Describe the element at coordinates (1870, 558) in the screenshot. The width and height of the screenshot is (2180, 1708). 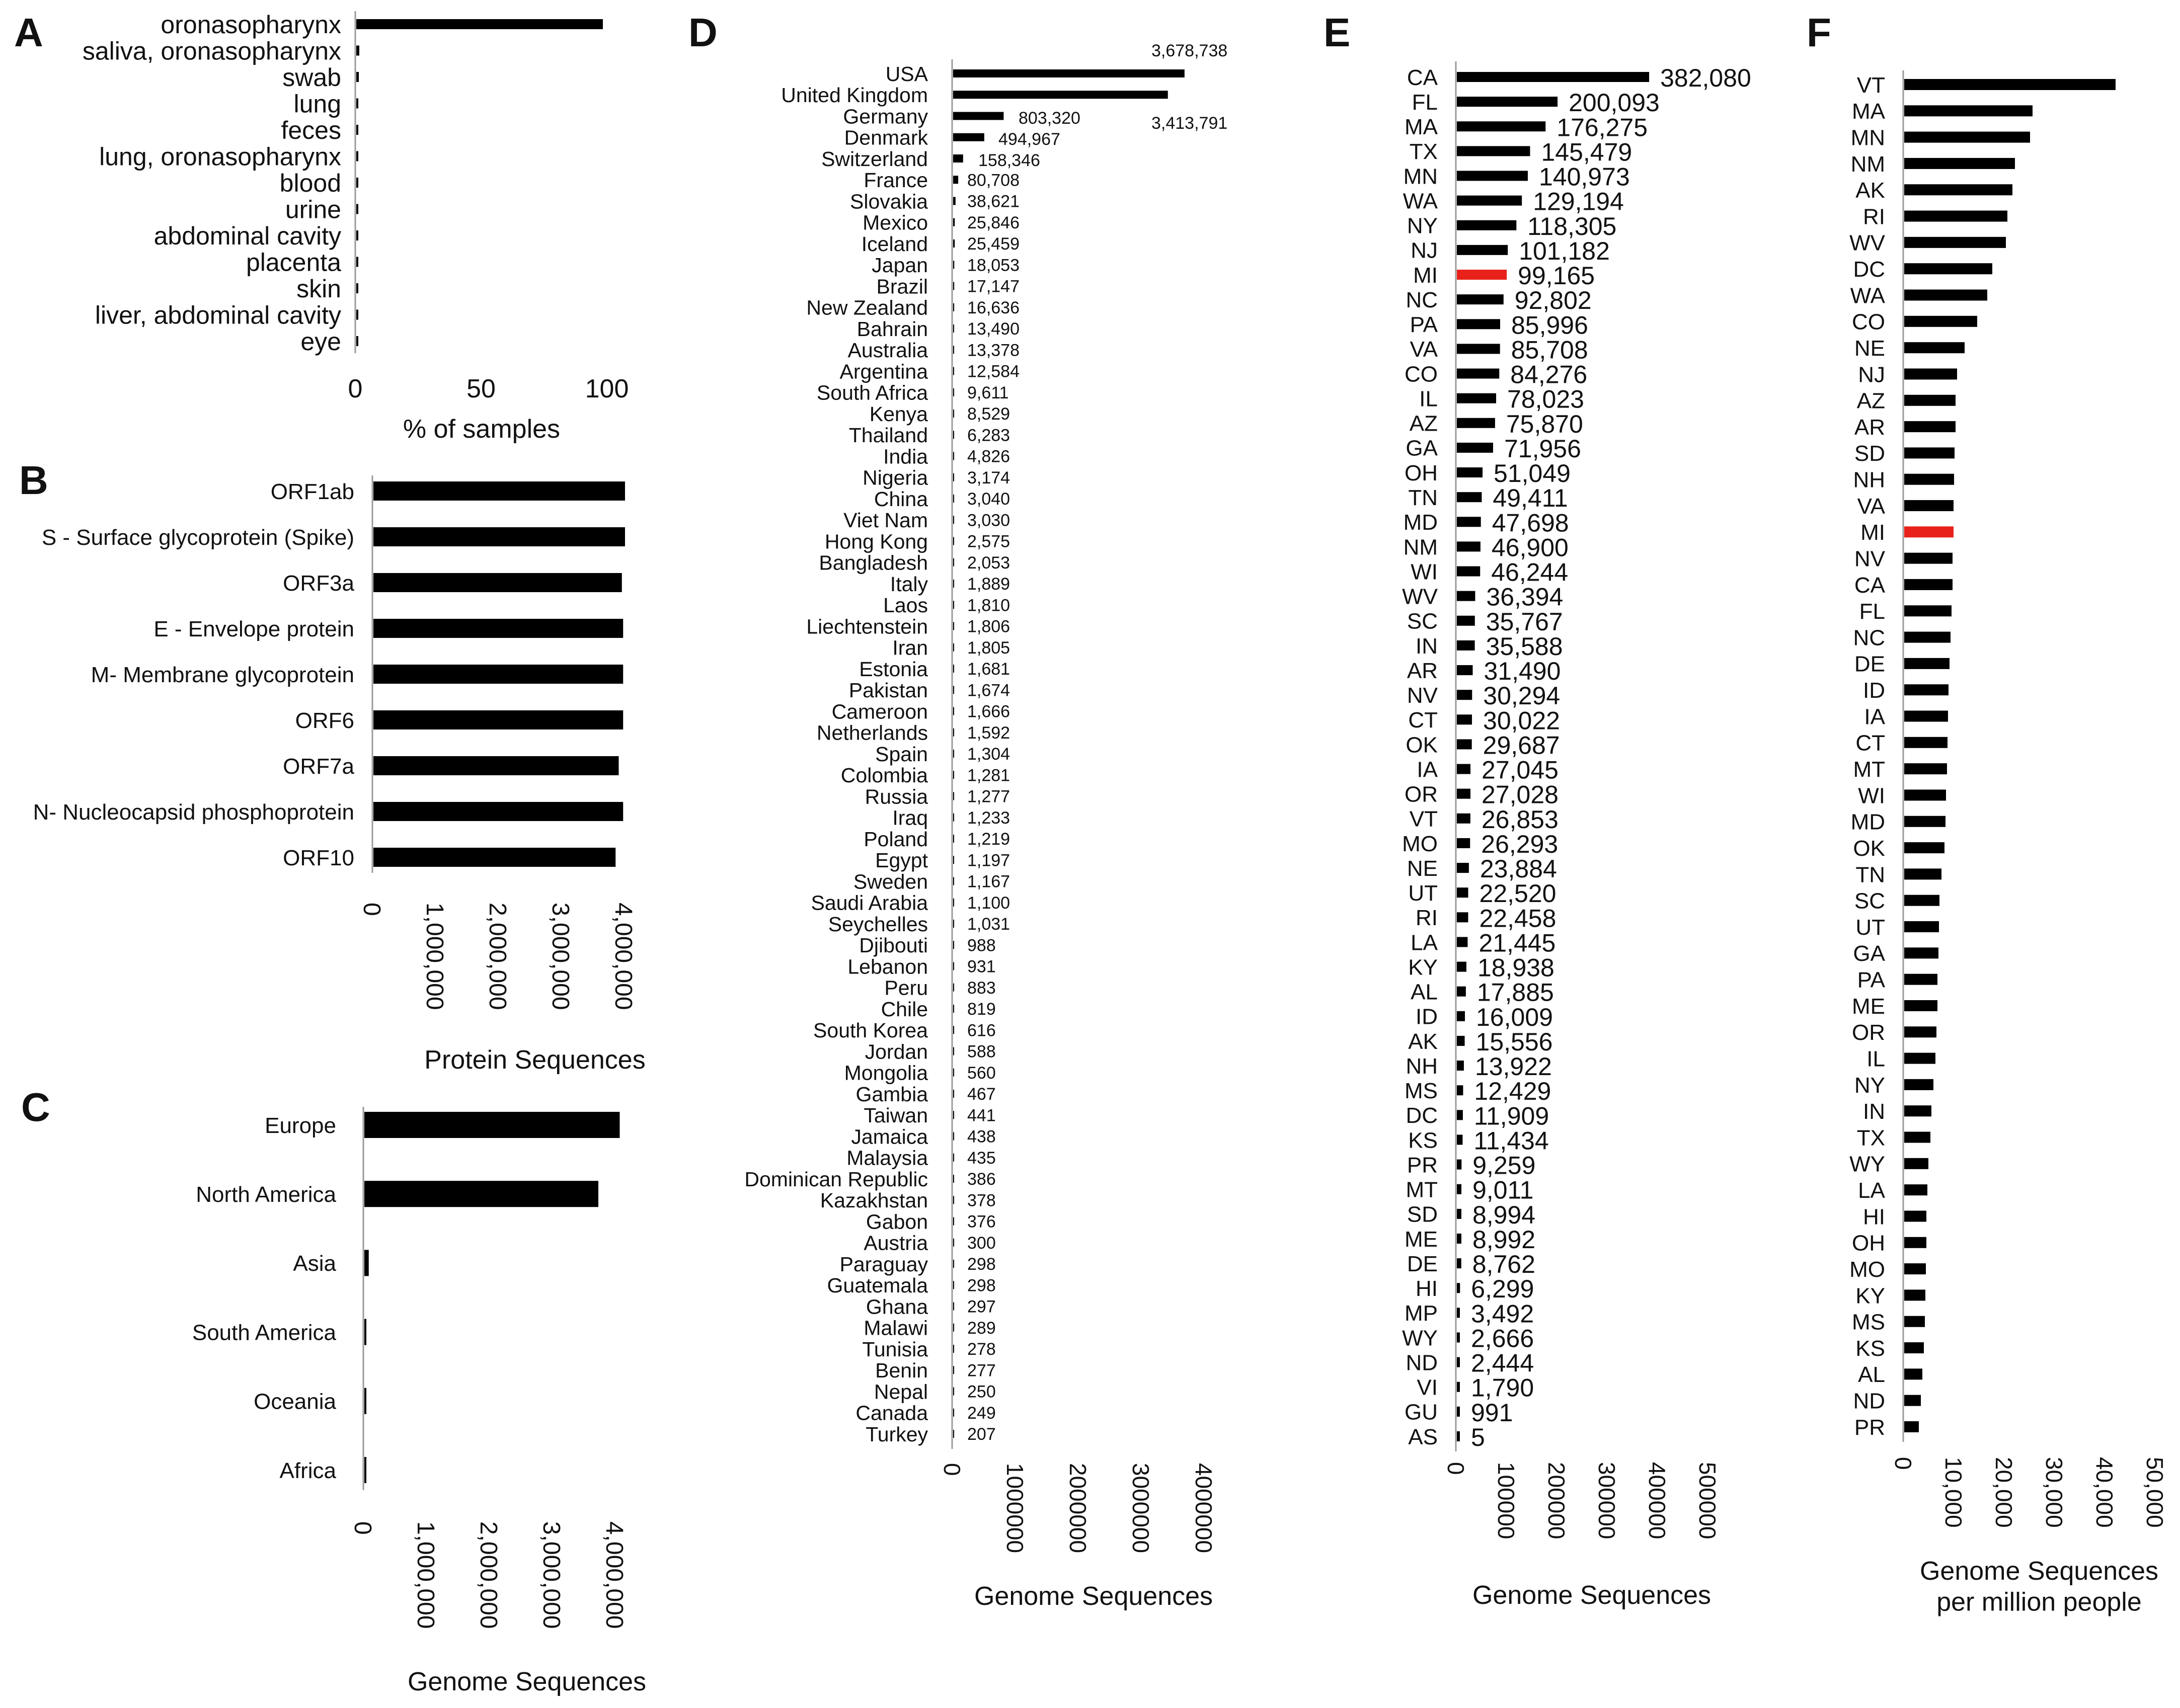
I see `panel-f-category-label: NV` at that location.